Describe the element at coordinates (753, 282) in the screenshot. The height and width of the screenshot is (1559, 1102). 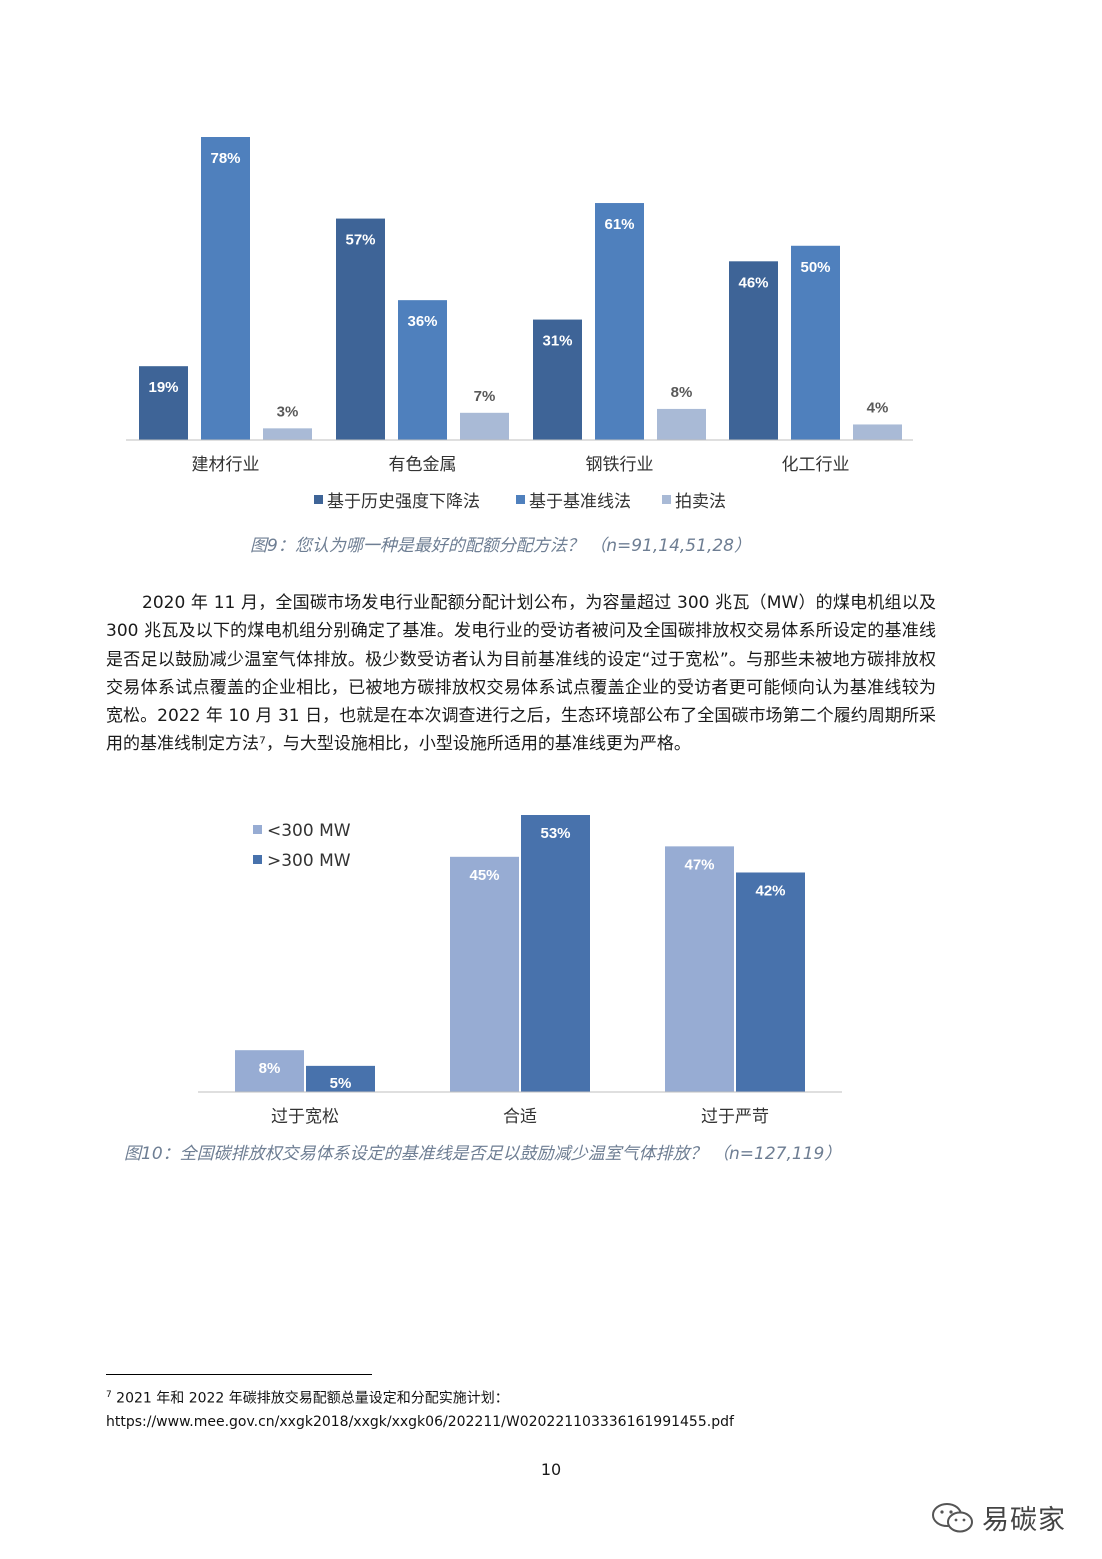
I see `data-label: 46%` at that location.